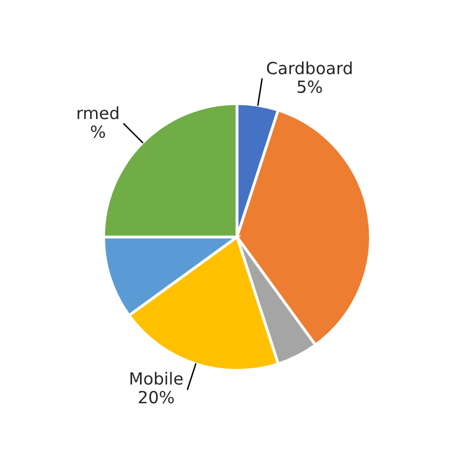 This screenshot has height=474, width=474. I want to click on data-label: %, so click(97, 131).